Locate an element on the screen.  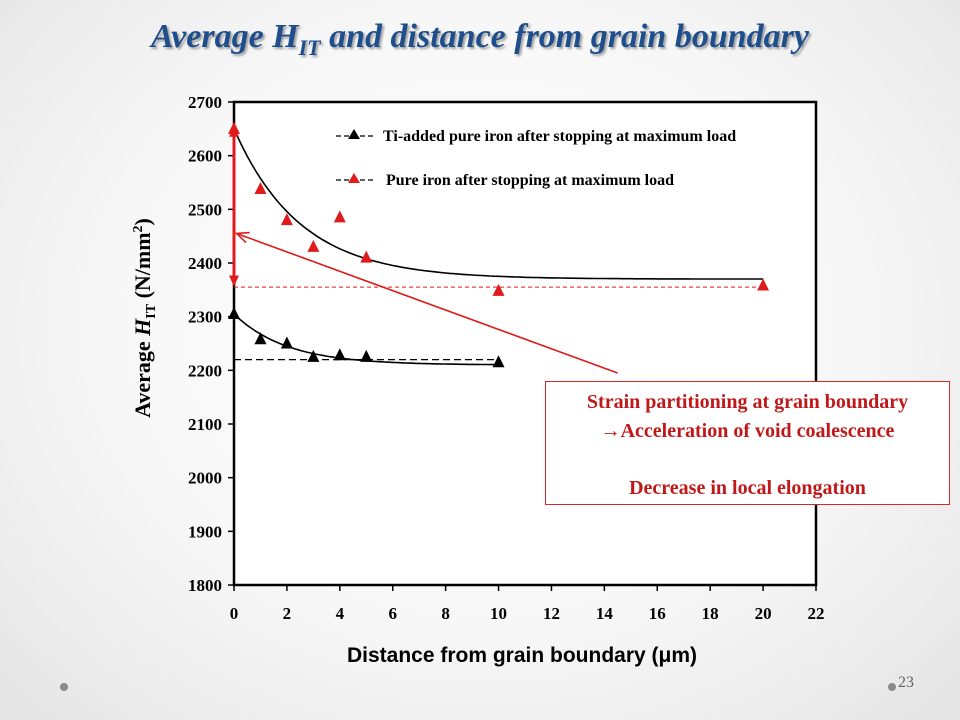
title-subscript: IT is located at coordinates (309, 47).